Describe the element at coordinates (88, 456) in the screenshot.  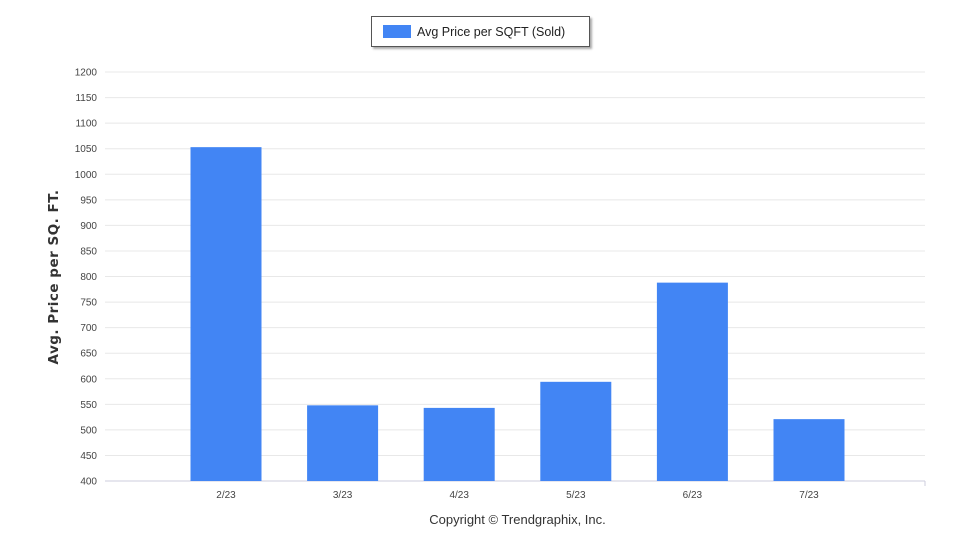
I see `y-tick-label: 450` at that location.